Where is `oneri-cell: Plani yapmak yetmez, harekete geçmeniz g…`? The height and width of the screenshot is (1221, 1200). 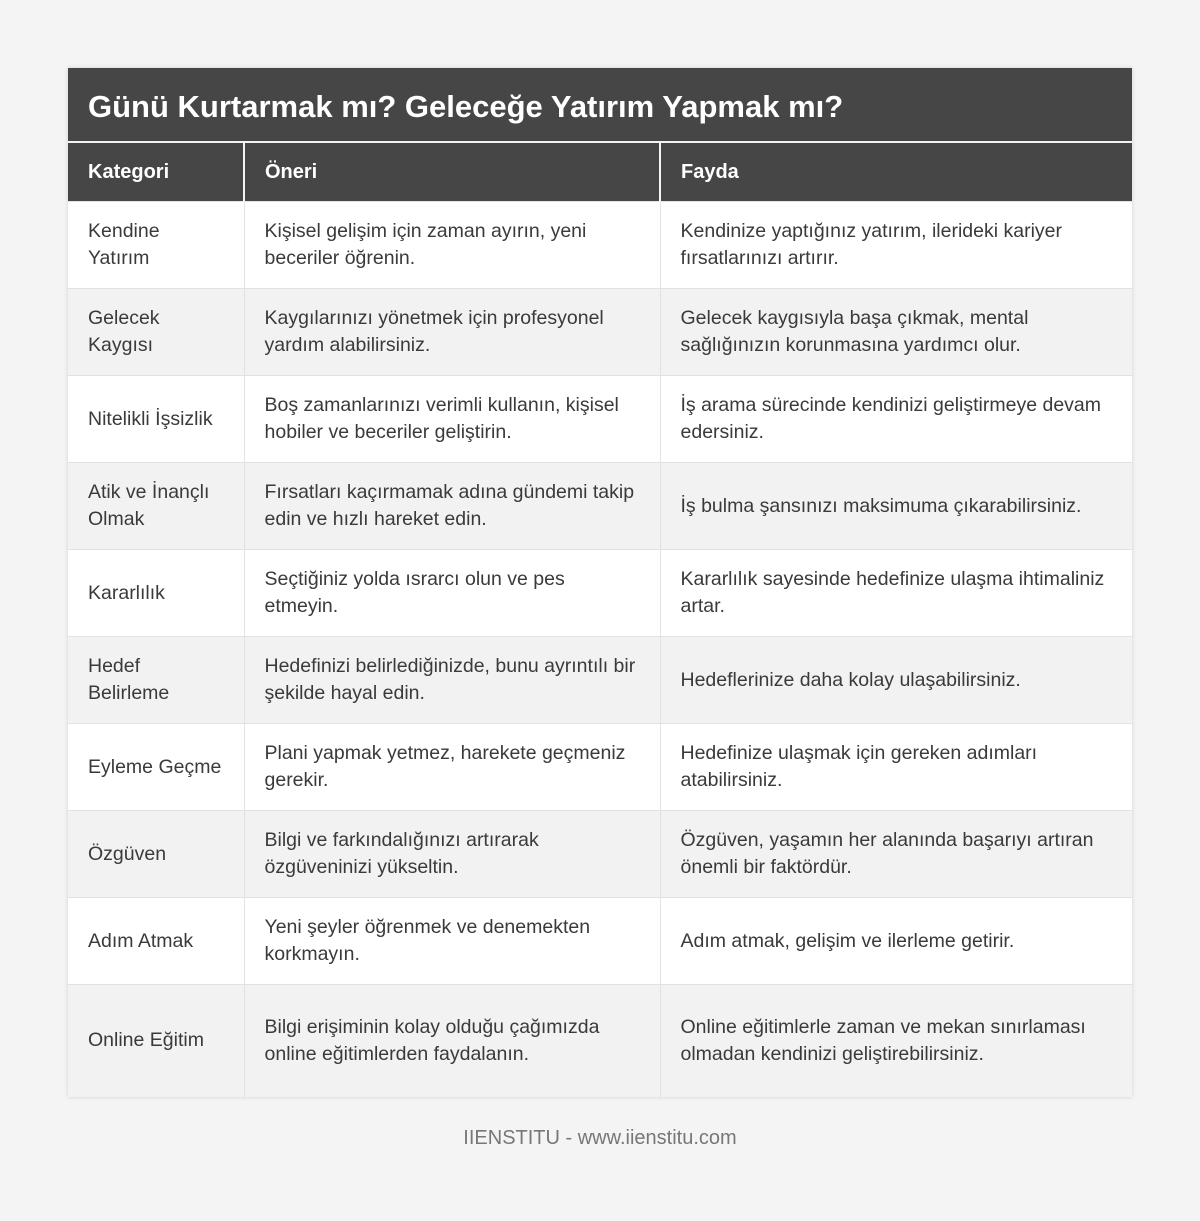 oneri-cell: Plani yapmak yetmez, harekete geçmeniz g… is located at coordinates (452, 767).